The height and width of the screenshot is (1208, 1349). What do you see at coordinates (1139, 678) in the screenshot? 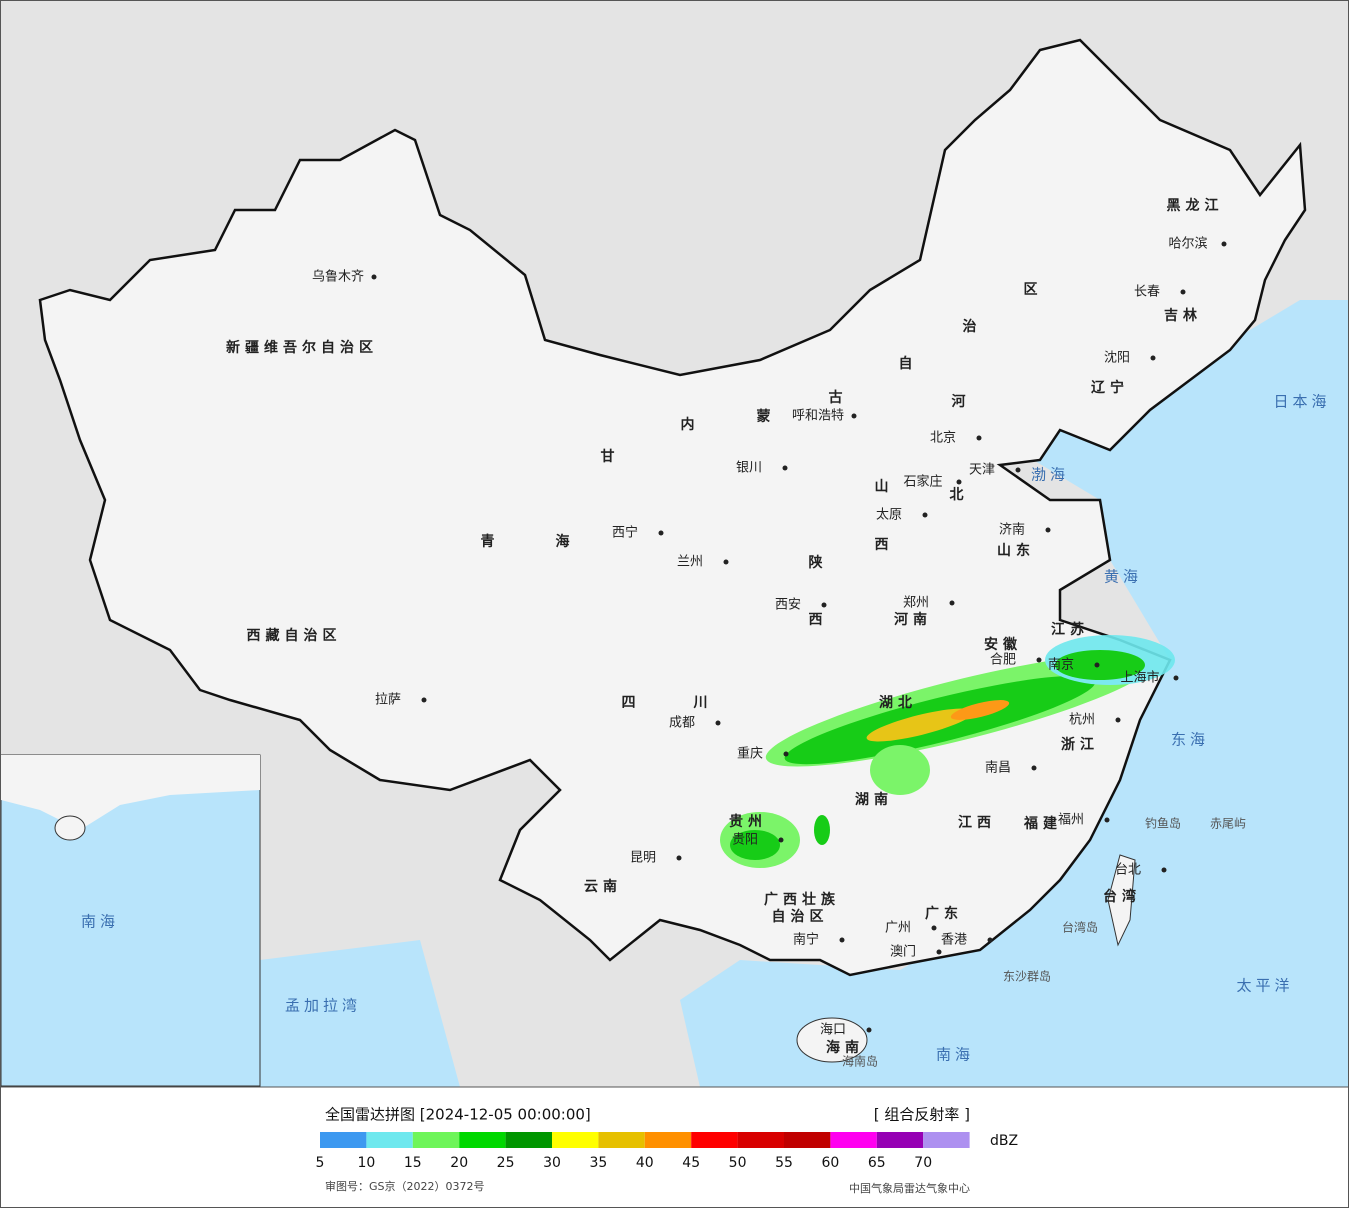
I see `map-label: 上海市` at bounding box center [1139, 678].